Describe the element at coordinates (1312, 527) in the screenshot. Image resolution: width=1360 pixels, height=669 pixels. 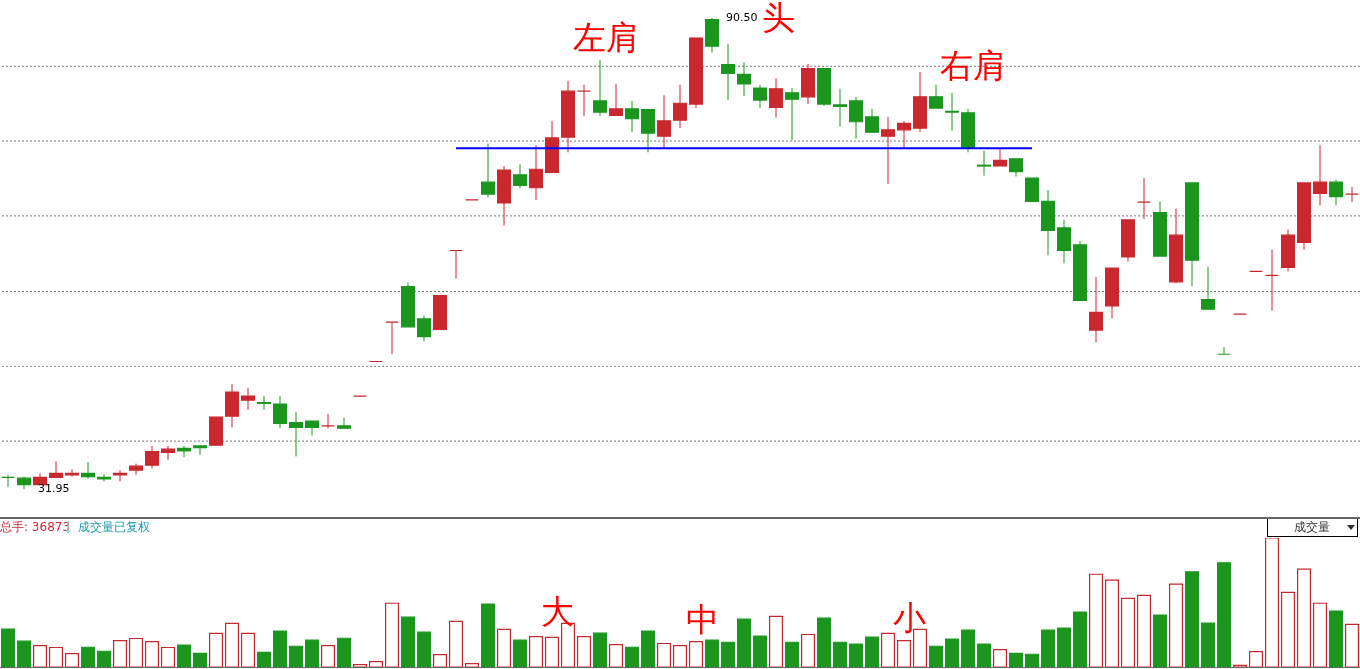
I see `text: 成交量` at that location.